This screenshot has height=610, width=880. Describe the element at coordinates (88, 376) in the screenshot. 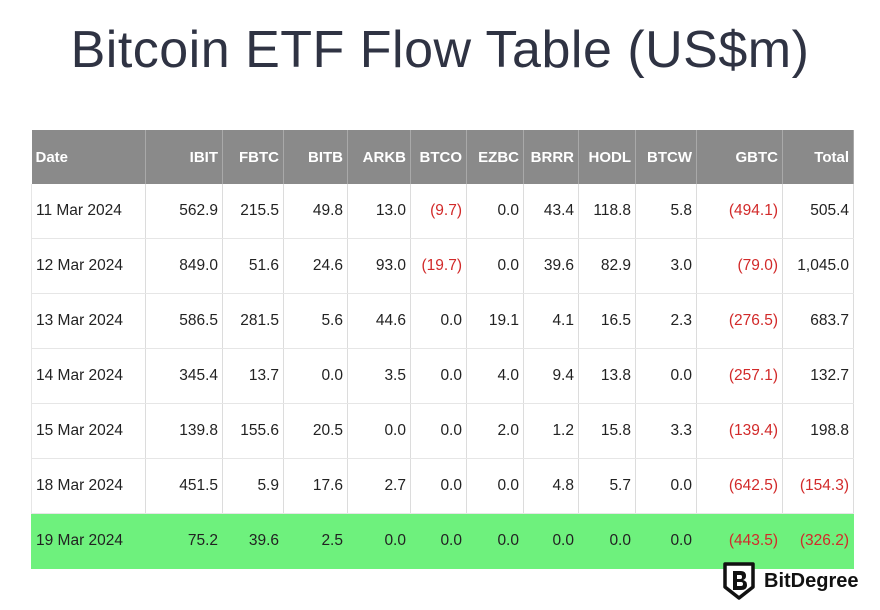

I see `table-cell-date: 14 Mar 2024` at that location.